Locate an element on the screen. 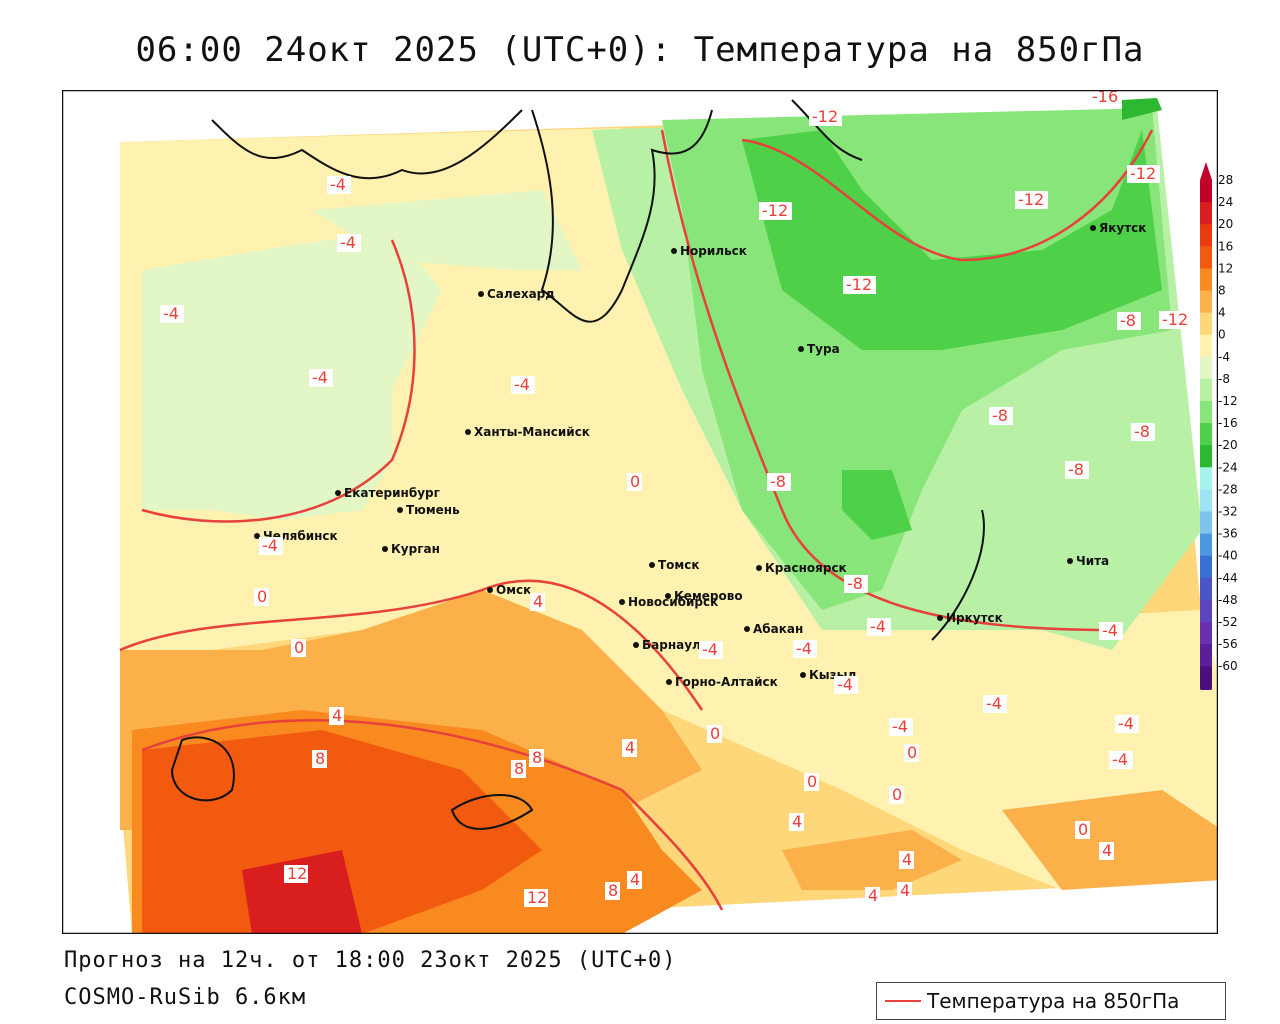  legend-line is located at coordinates (903, 1001).